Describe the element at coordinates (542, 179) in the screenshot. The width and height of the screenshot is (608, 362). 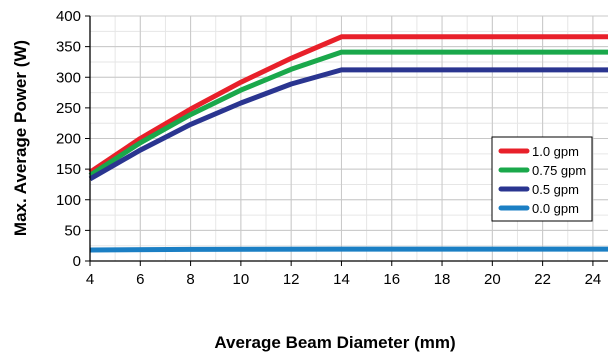
I see `legend: 1.0 gpm 0.75 gpm 0.5 gpm 0.0 gpm` at that location.